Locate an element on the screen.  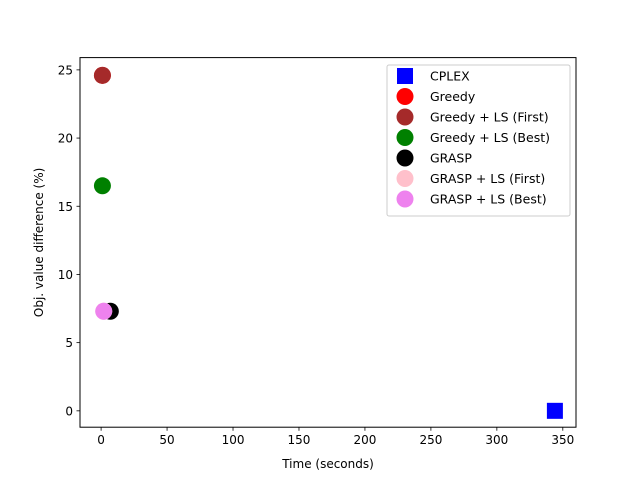
x-tick-label: 250 is located at coordinates (430, 440).